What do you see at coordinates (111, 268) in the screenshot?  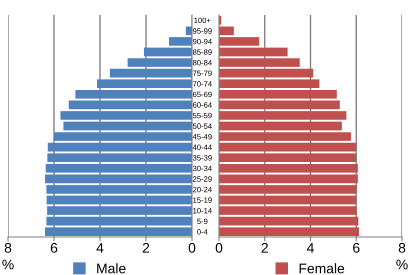 I see `legend-label: Male` at bounding box center [111, 268].